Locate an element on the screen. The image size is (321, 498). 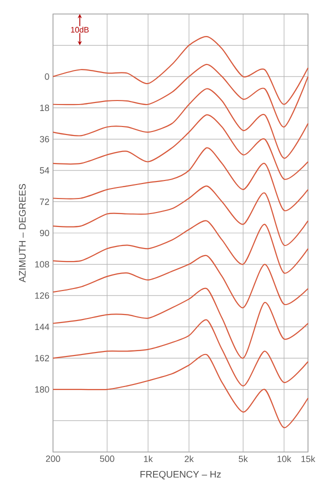
x-tick-label: 10k is located at coordinates (285, 459).